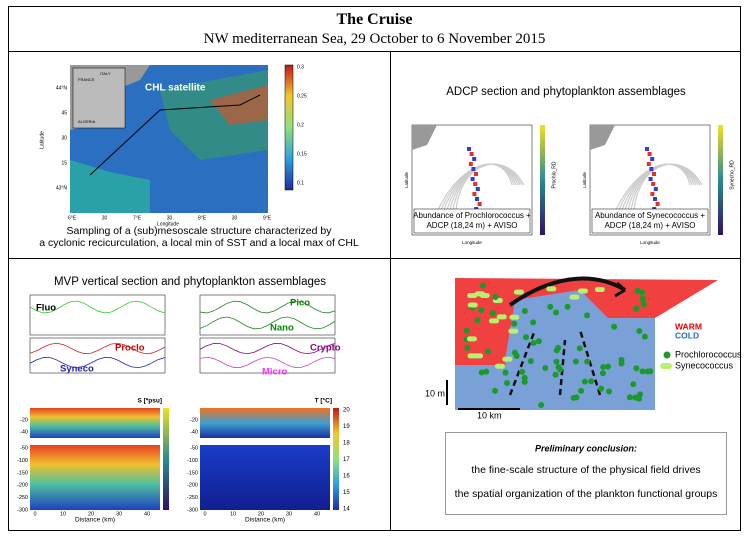  I want to click on chl-patch, so click(110, 186).